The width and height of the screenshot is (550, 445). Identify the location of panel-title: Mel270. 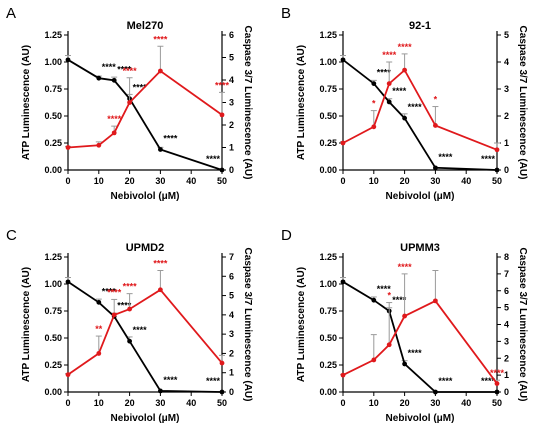
(145, 26).